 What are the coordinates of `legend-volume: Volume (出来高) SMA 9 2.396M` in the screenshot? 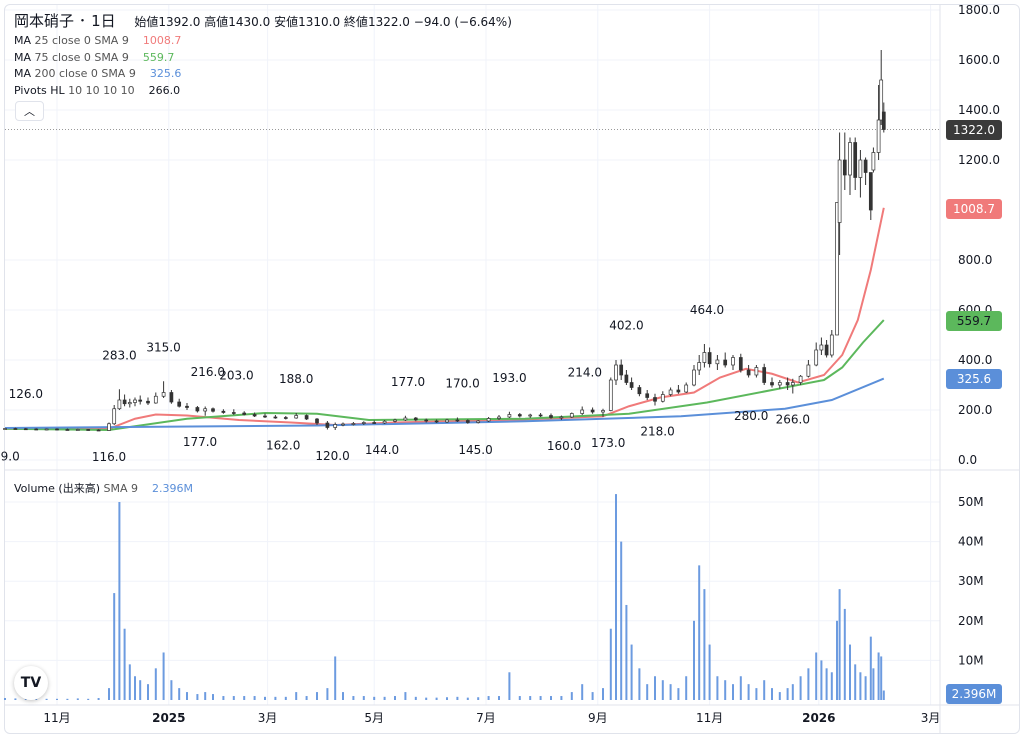 It's located at (103, 488).